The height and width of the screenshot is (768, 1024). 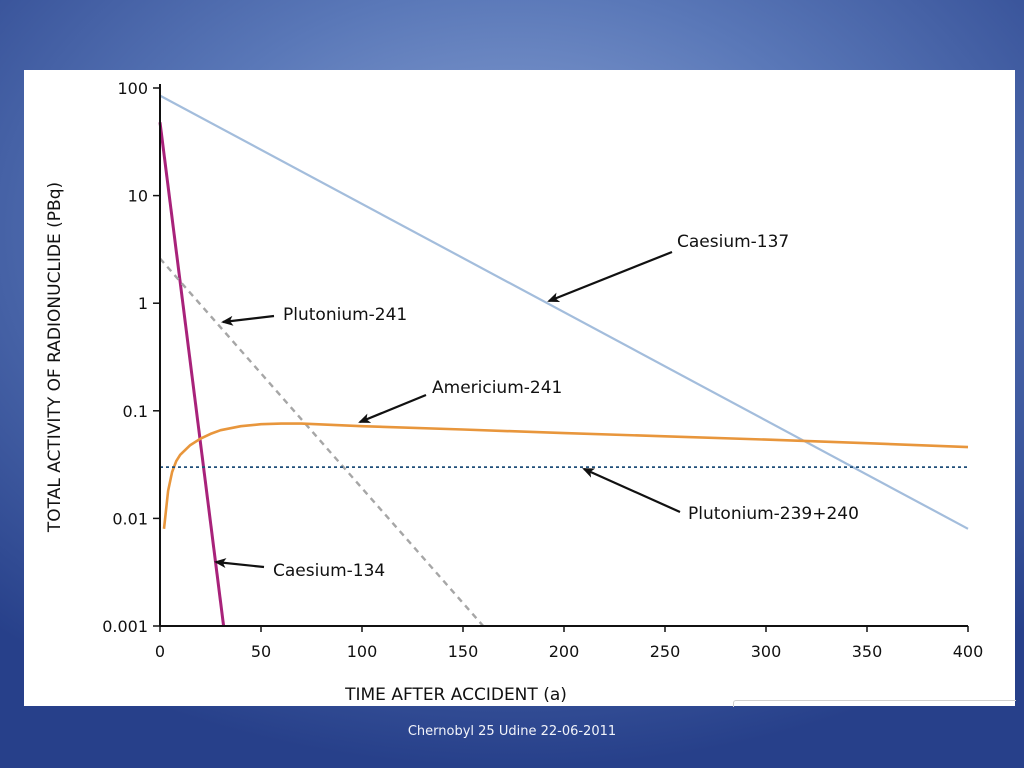 I want to click on annotation-label-plutonium-241: Plutonium-241, so click(x=345, y=315).